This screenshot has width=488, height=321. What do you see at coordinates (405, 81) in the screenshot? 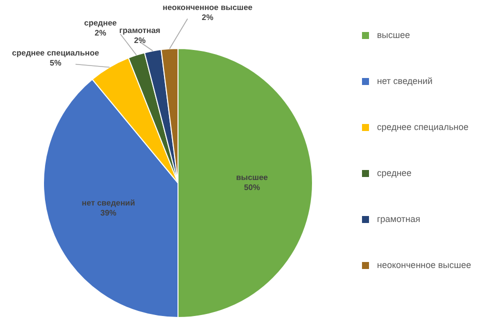
I see `legend-label: нет сведений` at bounding box center [405, 81].